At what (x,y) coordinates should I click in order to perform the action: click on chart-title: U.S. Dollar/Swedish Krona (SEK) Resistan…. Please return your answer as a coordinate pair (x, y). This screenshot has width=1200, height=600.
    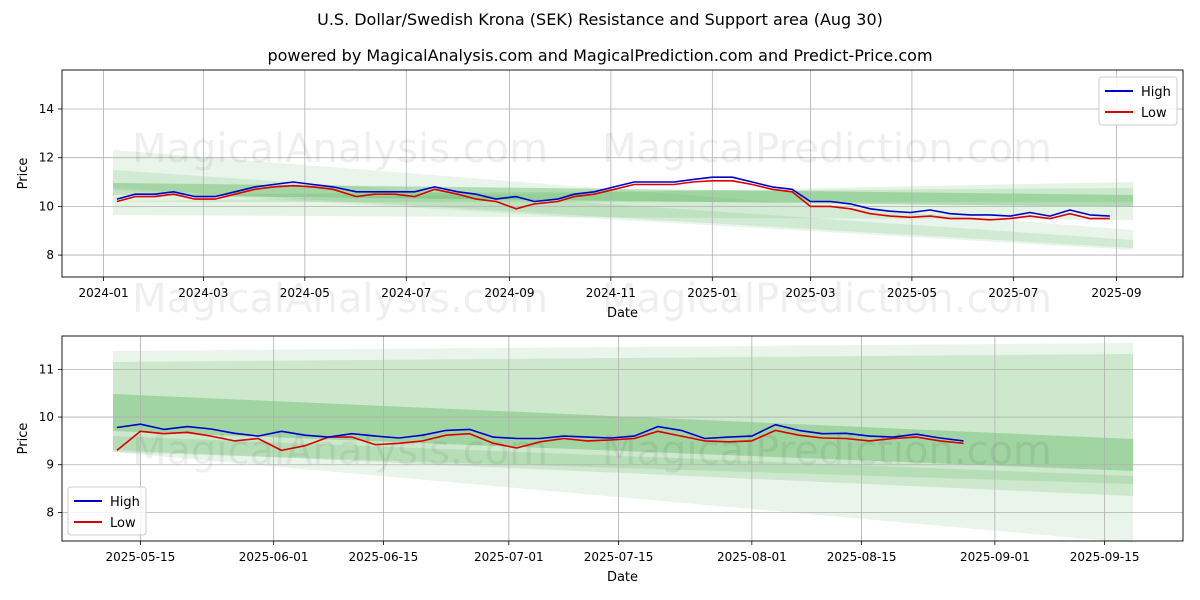
    Looking at the image, I should click on (600, 19).